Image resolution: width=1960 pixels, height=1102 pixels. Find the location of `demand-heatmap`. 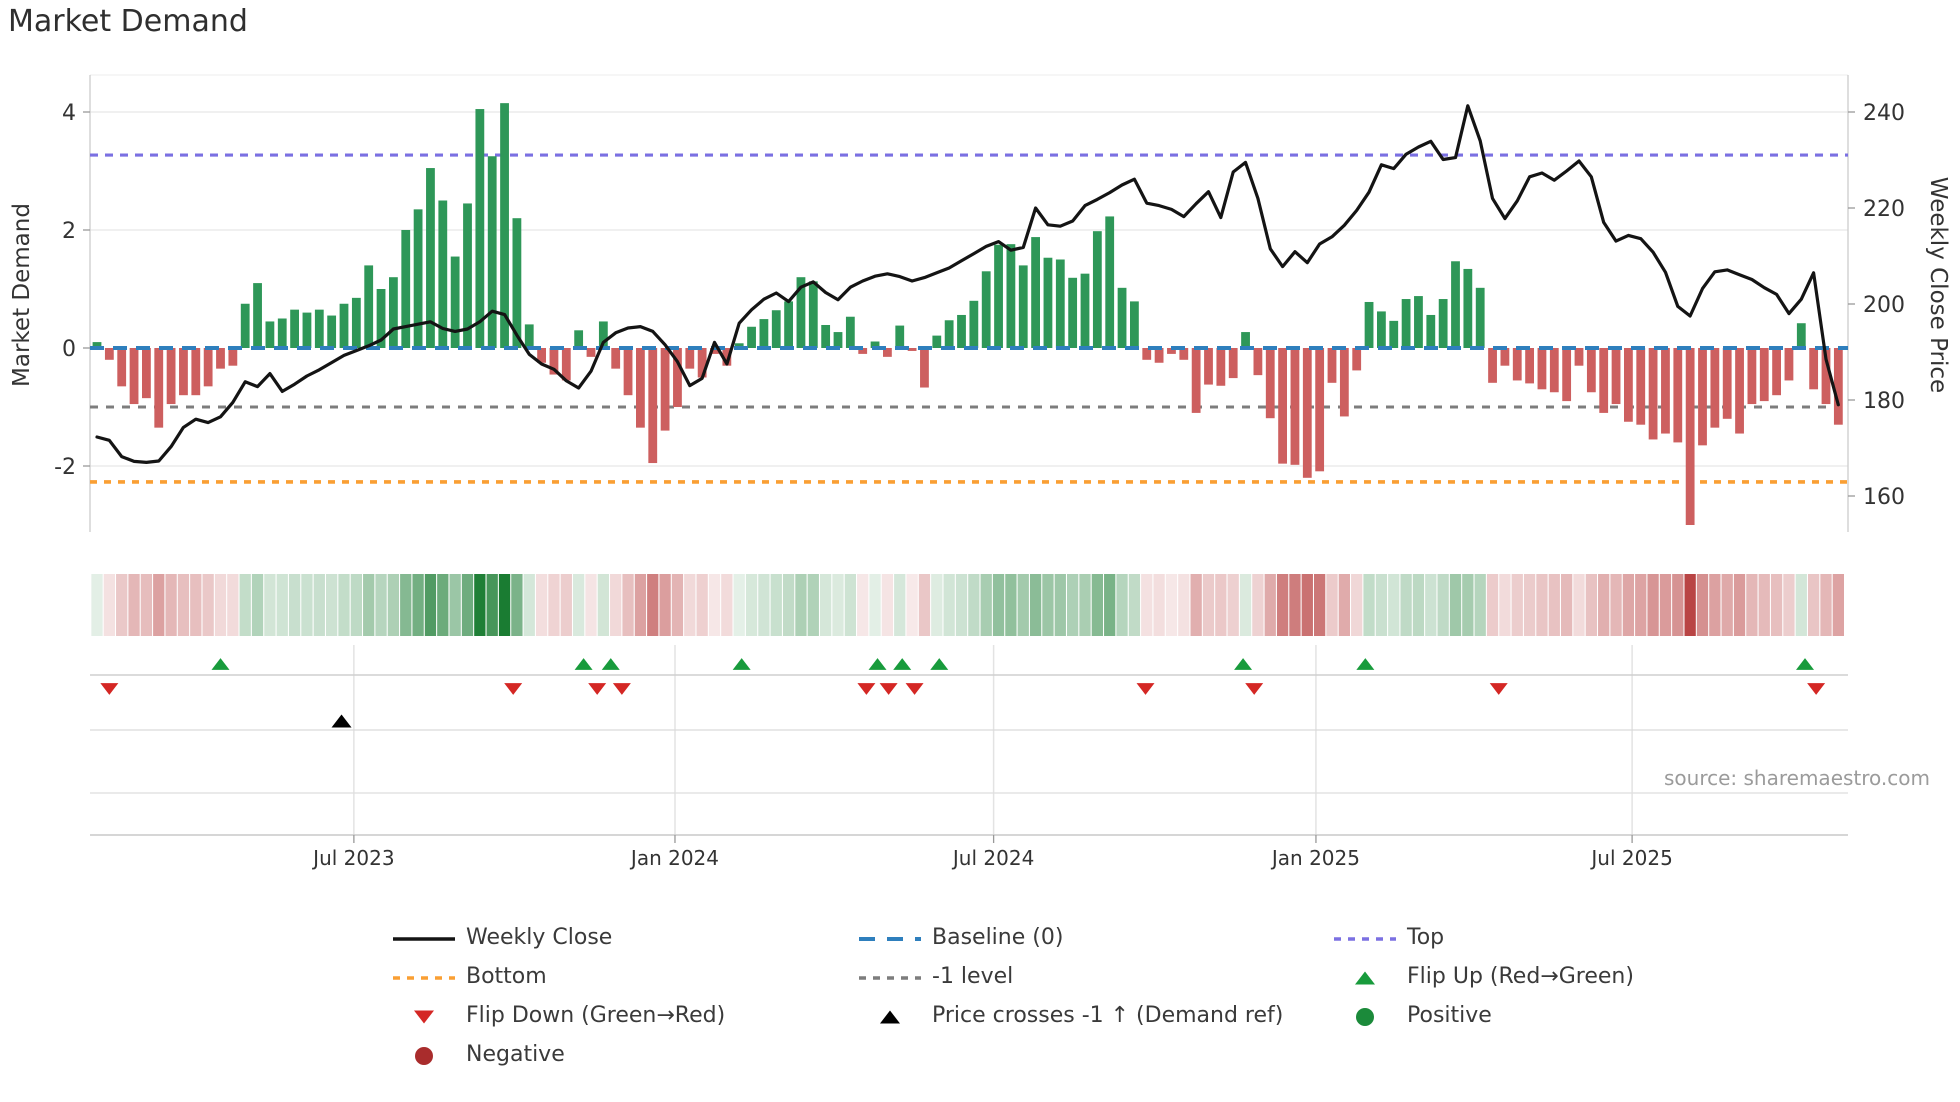

demand-heatmap is located at coordinates (967, 605).